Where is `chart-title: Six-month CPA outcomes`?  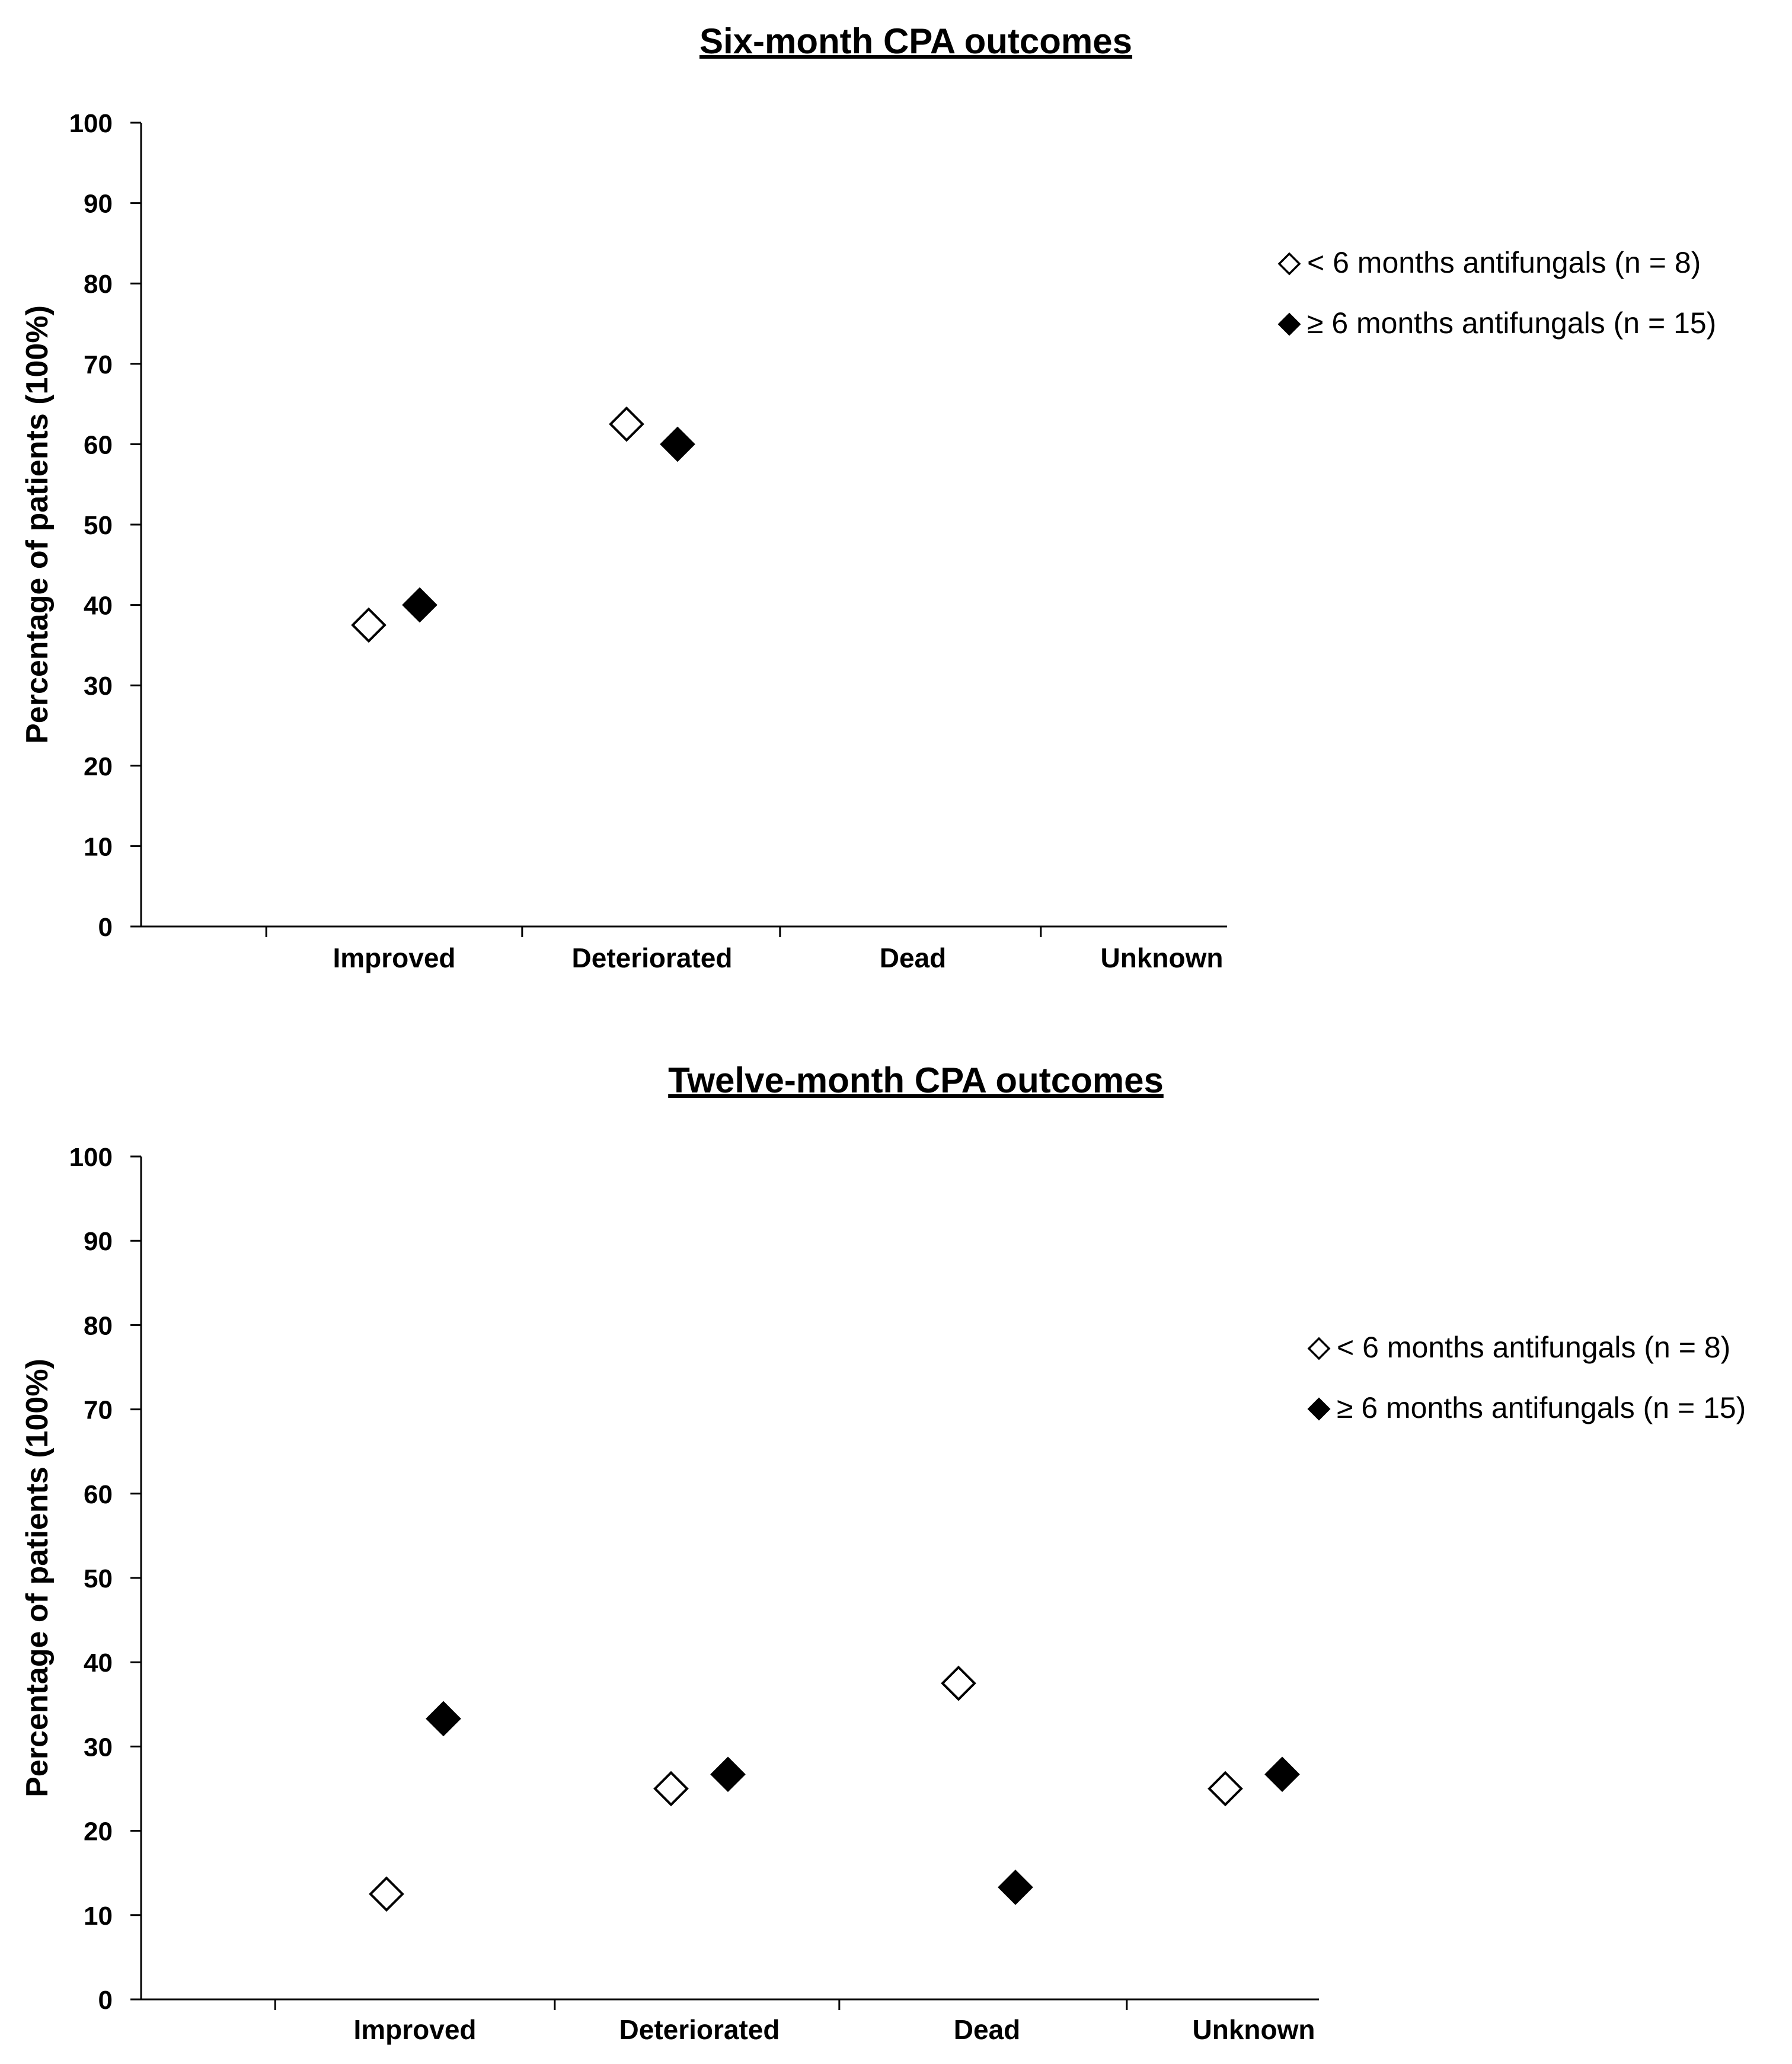 chart-title: Six-month CPA outcomes is located at coordinates (915, 41).